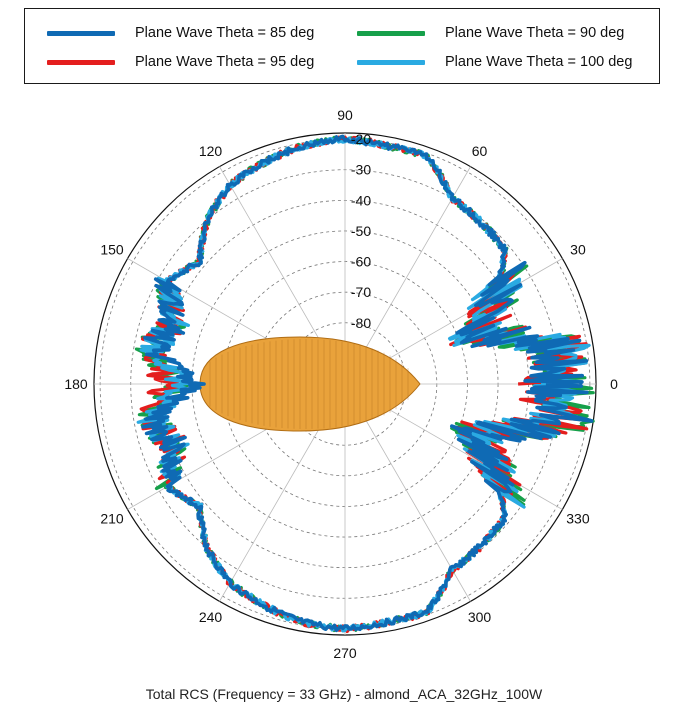 The image size is (688, 713). I want to click on legend-label: Plane Wave Theta = 95 deg, so click(225, 62).